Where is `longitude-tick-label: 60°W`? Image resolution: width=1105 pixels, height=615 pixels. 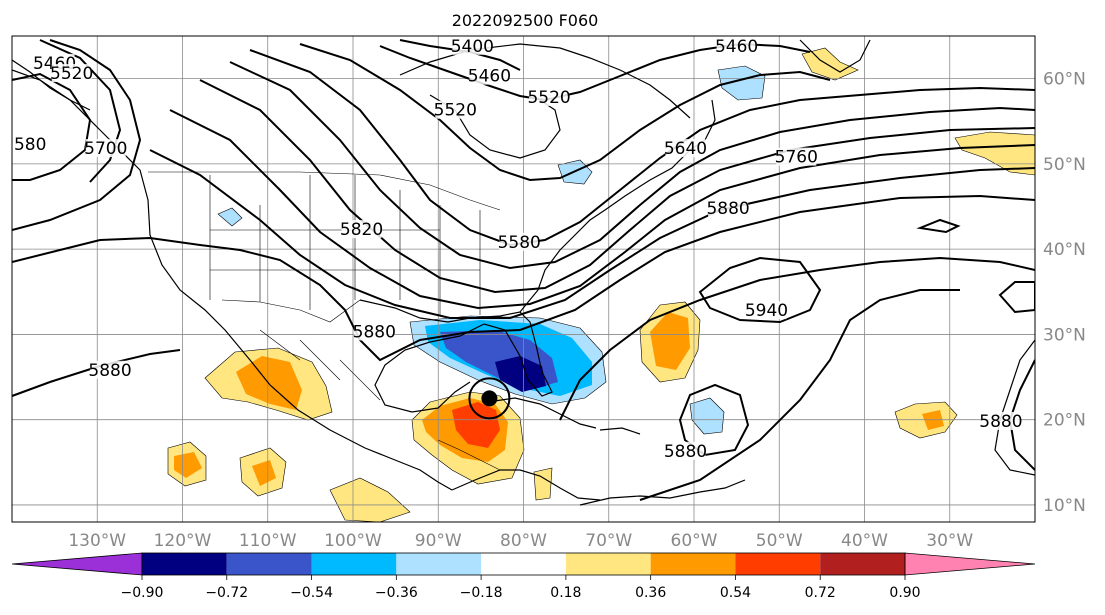 longitude-tick-label: 60°W is located at coordinates (694, 541).